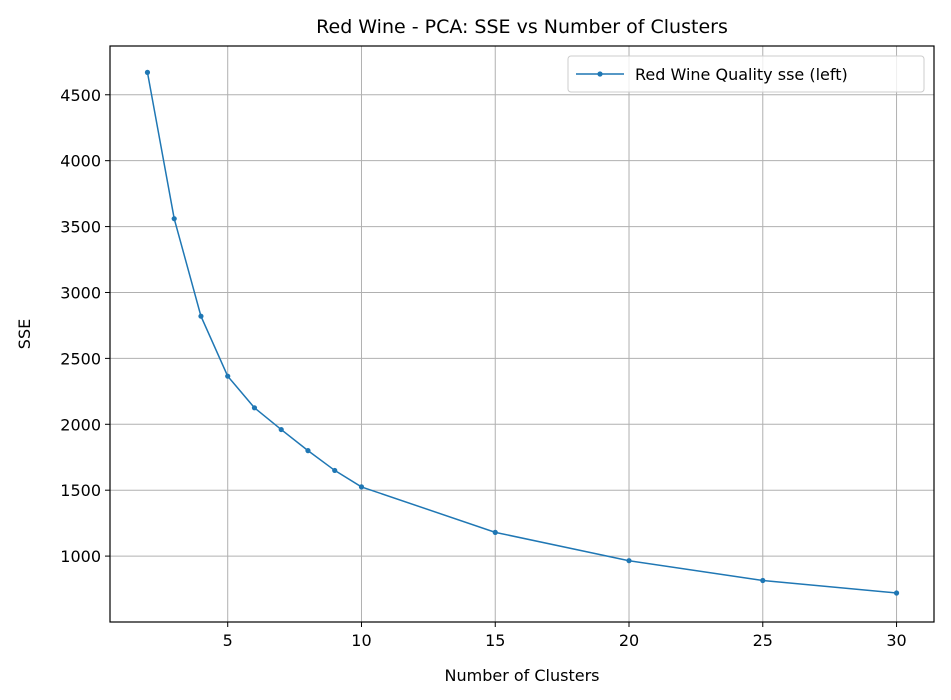 The width and height of the screenshot is (951, 700). Describe the element at coordinates (24, 334) in the screenshot. I see `y-axis-label: SSE` at that location.